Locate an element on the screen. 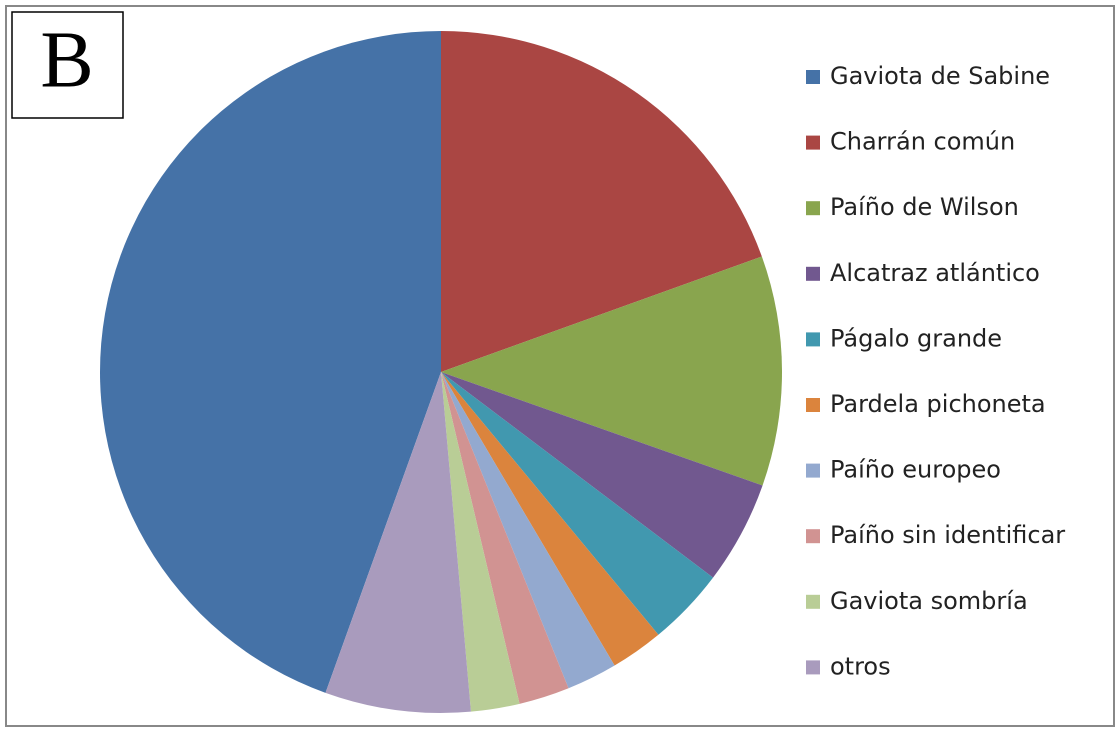 The height and width of the screenshot is (730, 1118). legend-label: Gaviota sombría is located at coordinates (929, 601).